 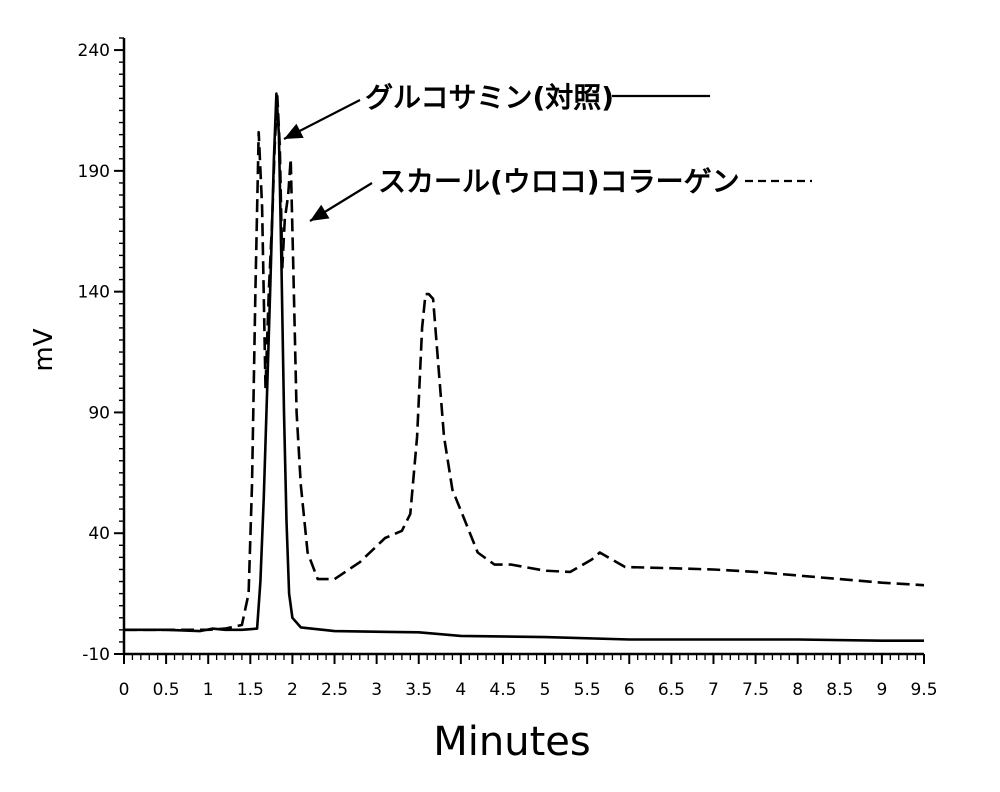 I want to click on y-tick-label: 90, so click(x=99, y=413).